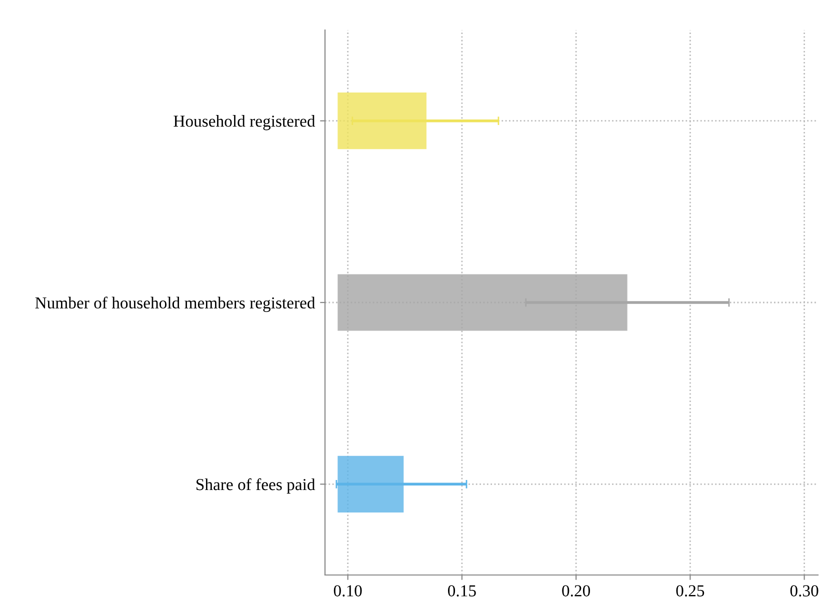 This screenshot has width=824, height=605. Describe the element at coordinates (256, 486) in the screenshot. I see `y-tick-label: Share of fees paid` at that location.